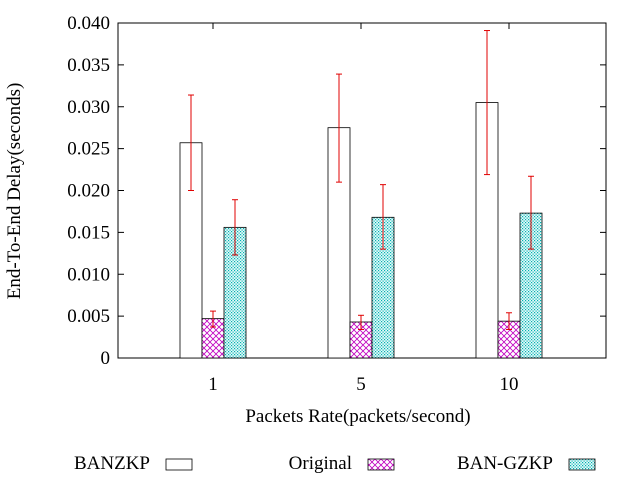  I want to click on y-tick-label: 0.015, so click(88, 232).